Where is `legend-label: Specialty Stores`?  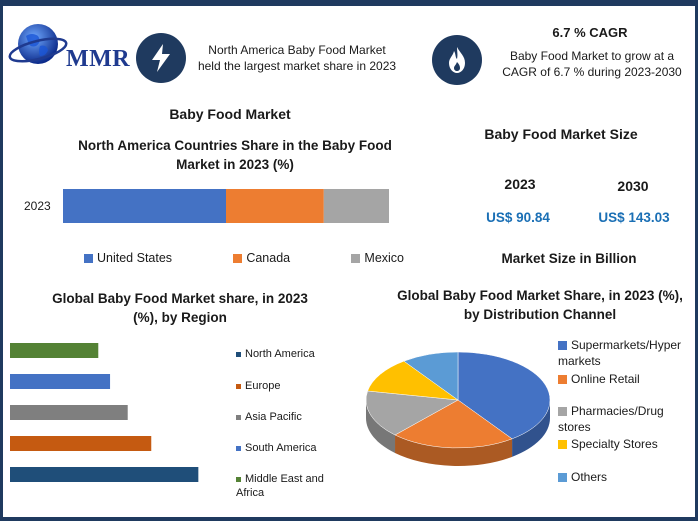
legend-label: Specialty Stores is located at coordinates (614, 444).